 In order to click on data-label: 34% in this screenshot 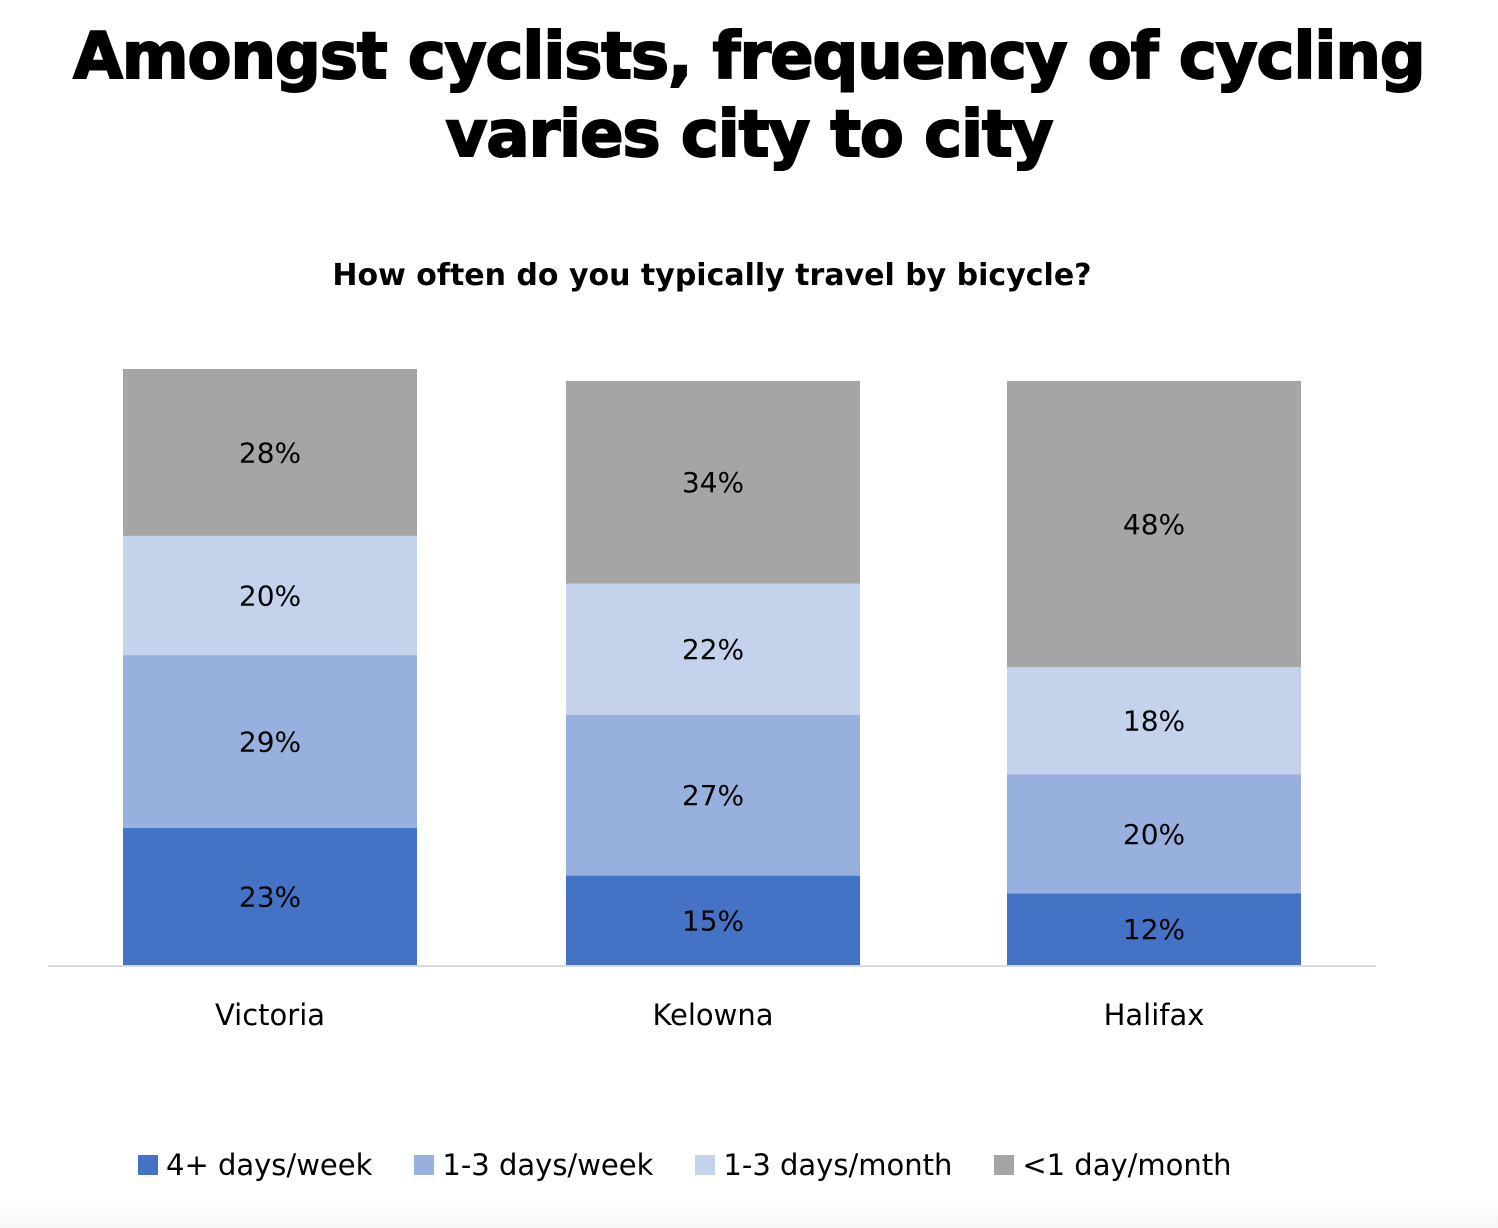, I will do `click(713, 482)`.